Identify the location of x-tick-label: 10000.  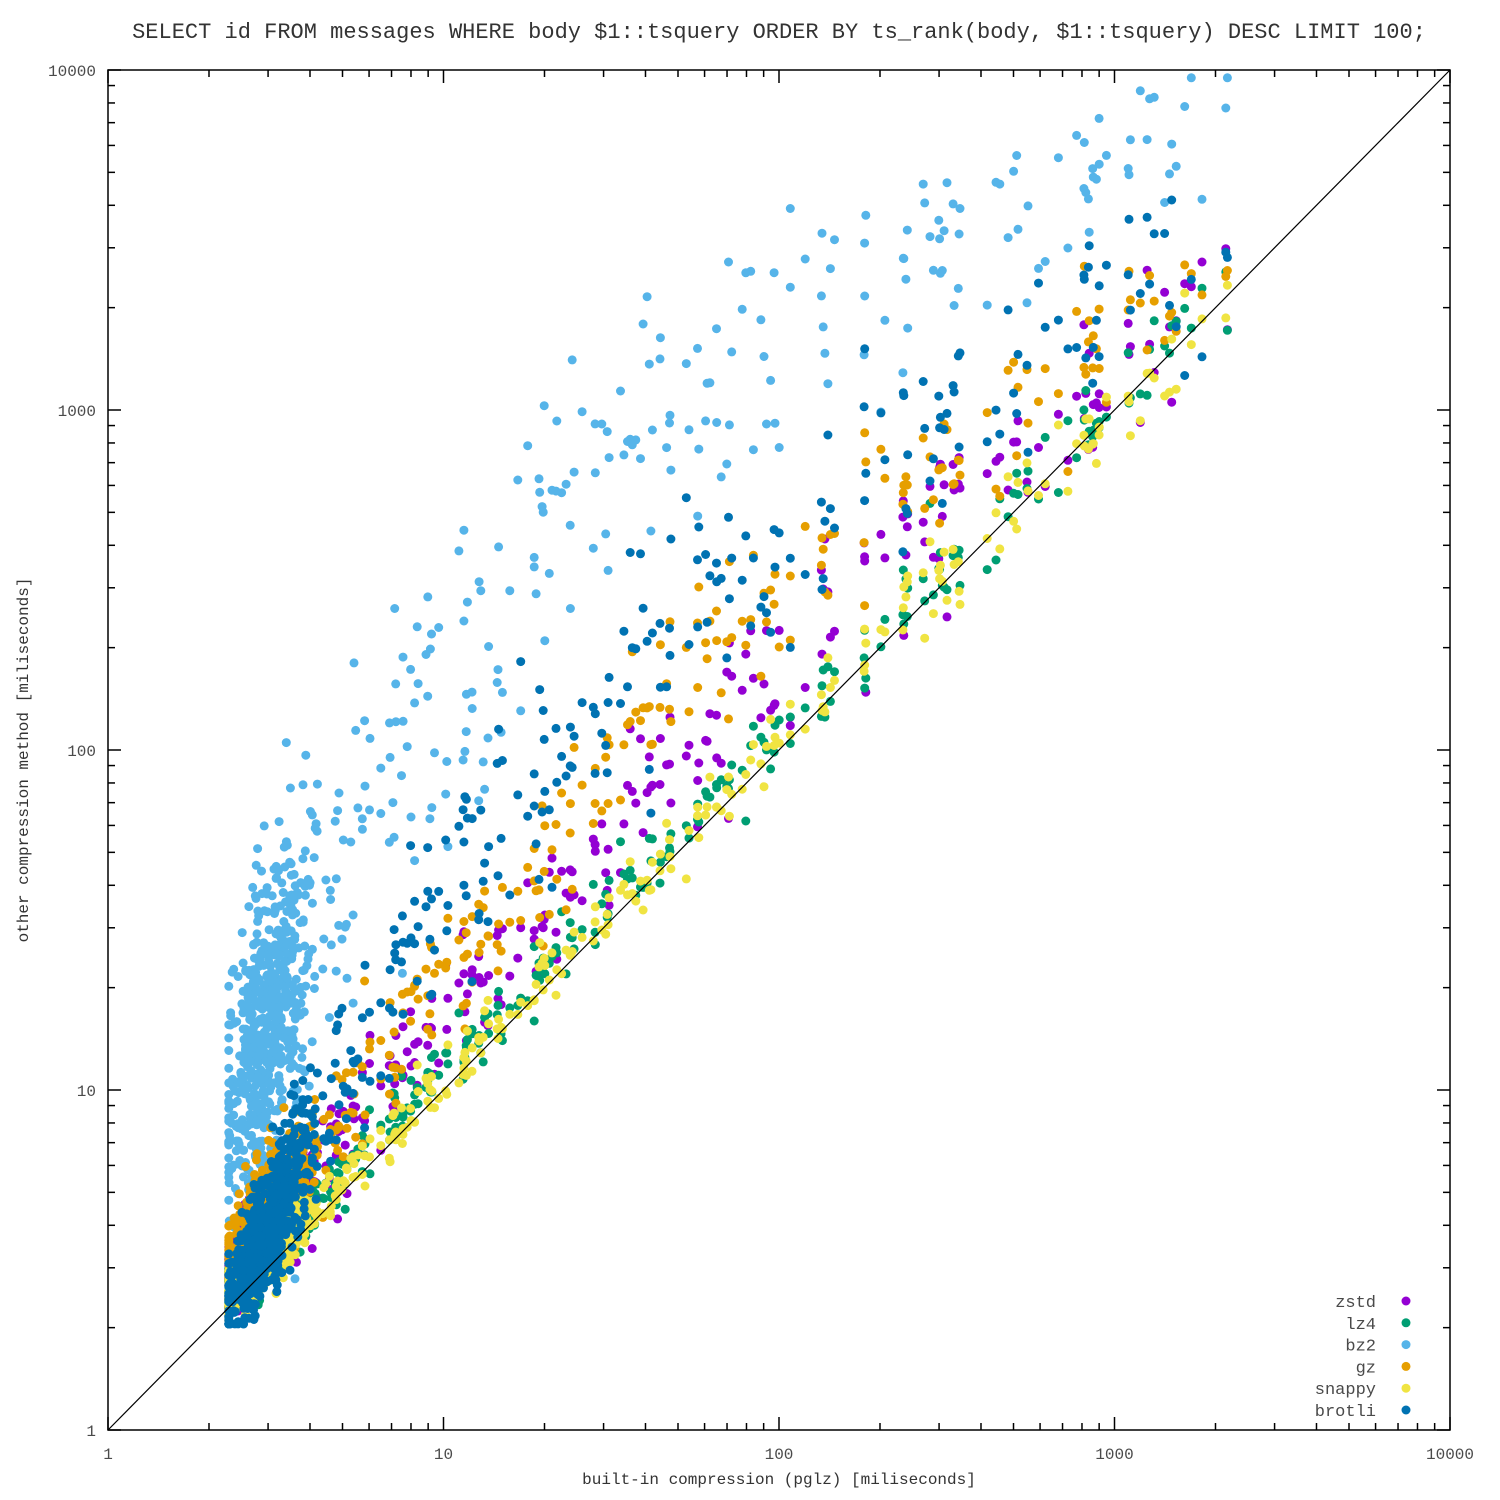
(1450, 1455).